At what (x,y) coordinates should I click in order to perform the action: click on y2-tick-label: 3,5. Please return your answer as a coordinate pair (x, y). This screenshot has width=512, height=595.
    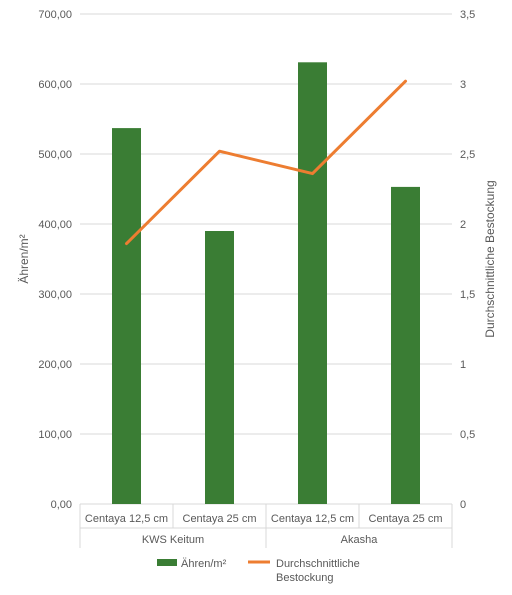
    Looking at the image, I should click on (467, 15).